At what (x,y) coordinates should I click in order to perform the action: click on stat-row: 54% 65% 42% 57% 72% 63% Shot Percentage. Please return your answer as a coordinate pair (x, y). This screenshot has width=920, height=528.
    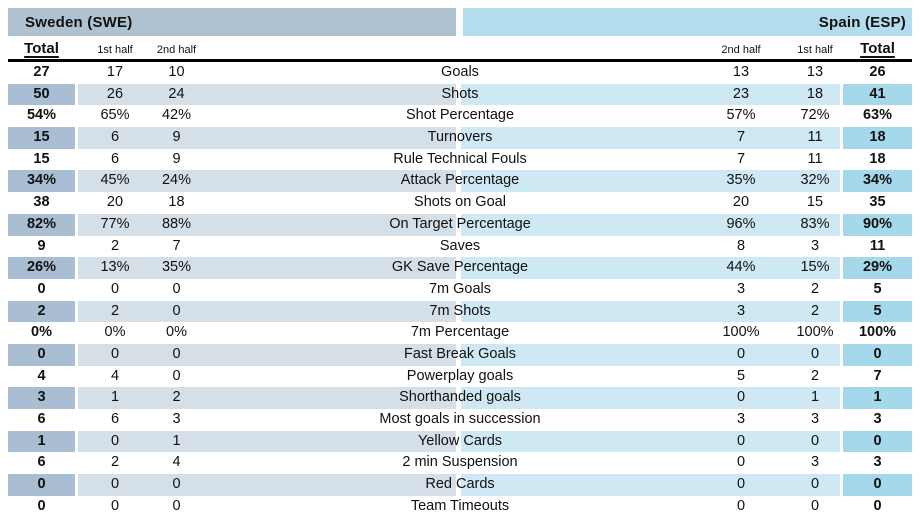
    Looking at the image, I should click on (460, 116).